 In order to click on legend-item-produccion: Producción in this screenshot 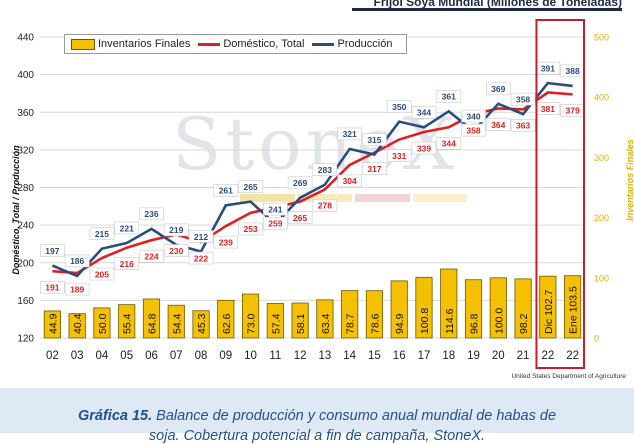, I will do `click(352, 44)`.